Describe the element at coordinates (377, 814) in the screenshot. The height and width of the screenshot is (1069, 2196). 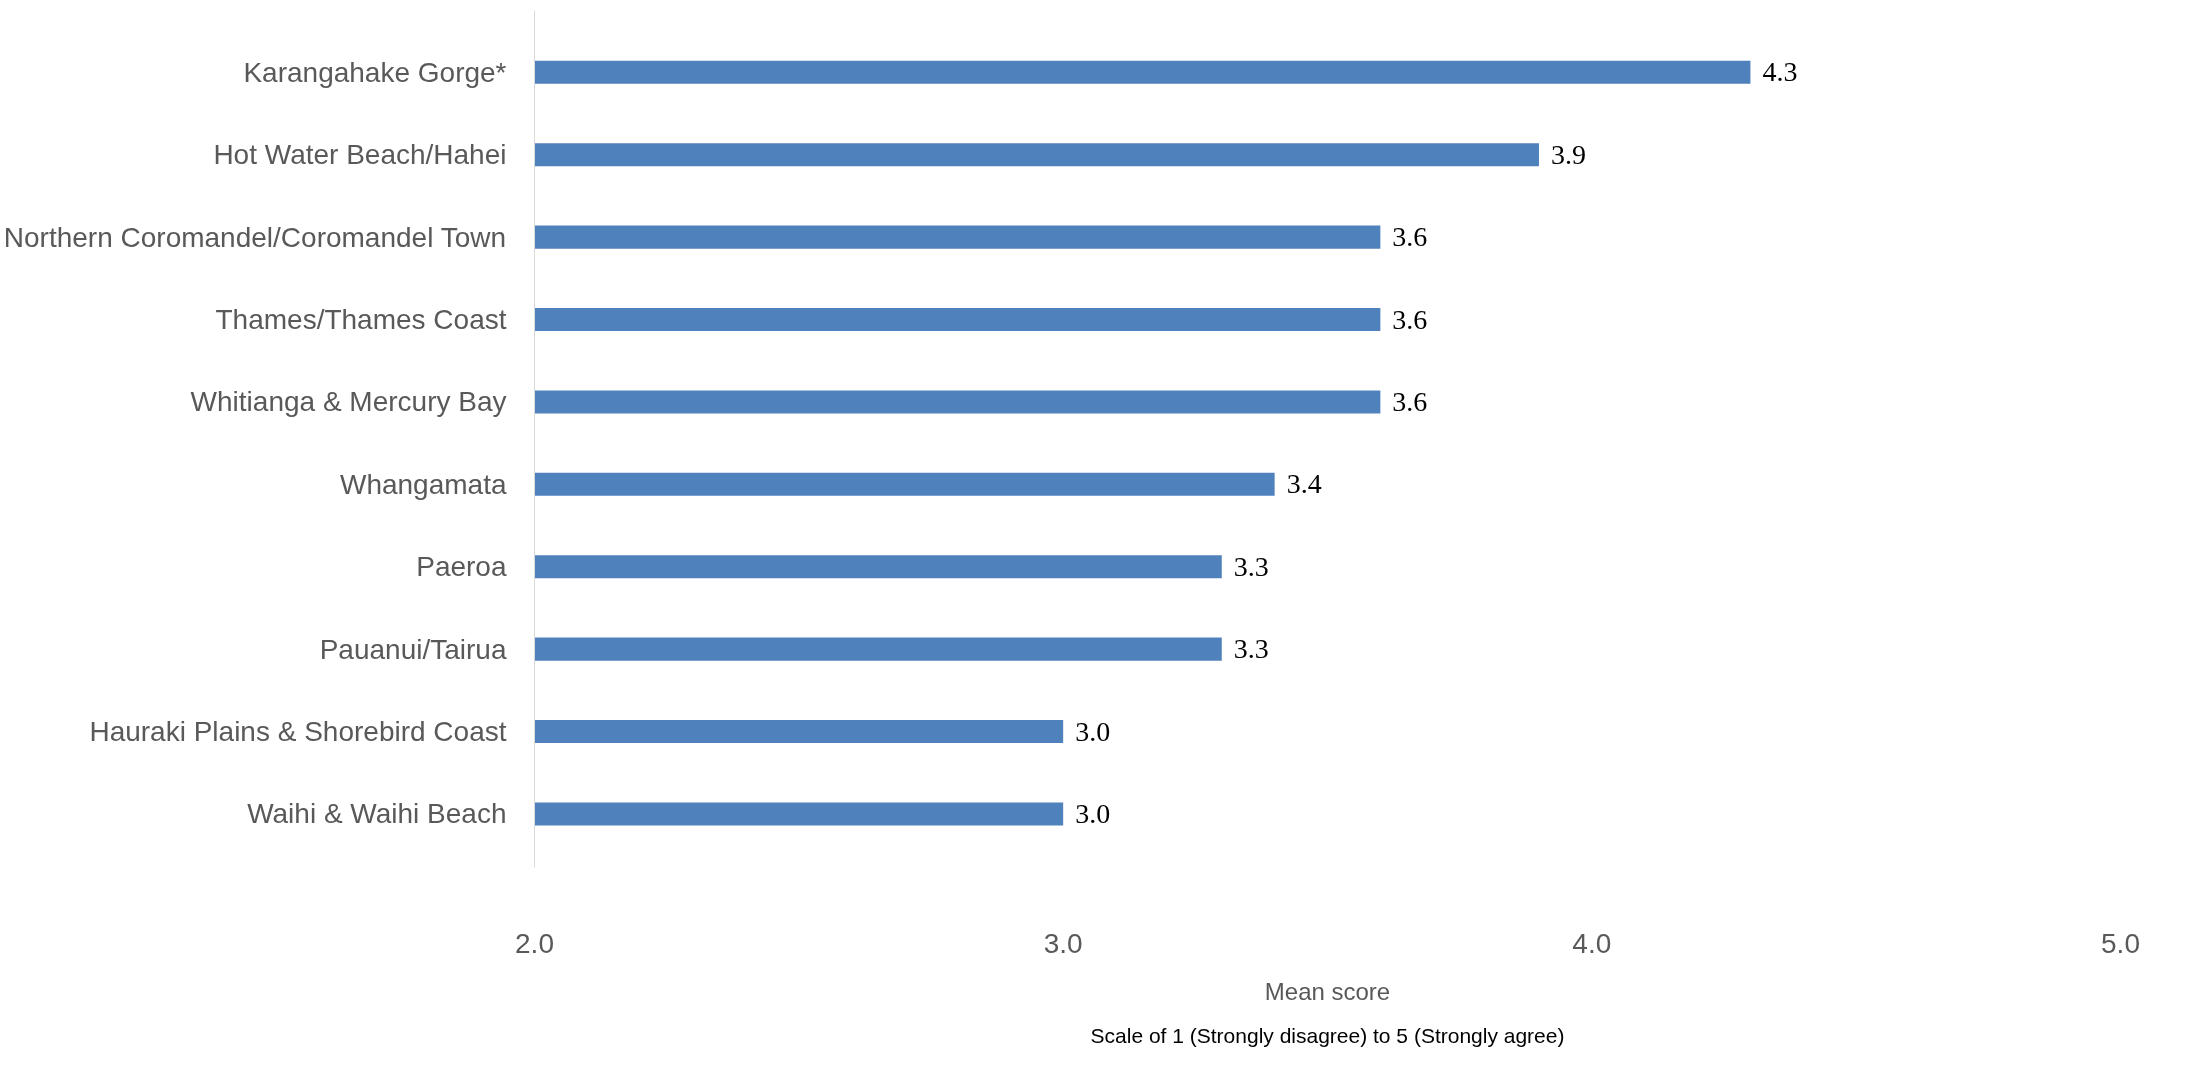
I see `y-tick-label: Waihi & Waihi Beach` at that location.